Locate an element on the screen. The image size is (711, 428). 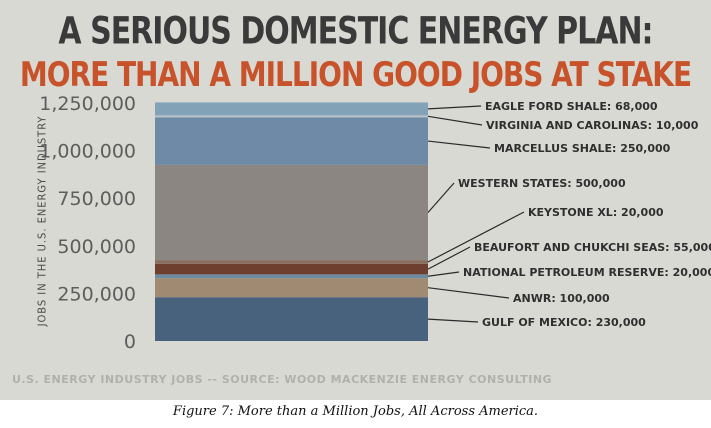
y-tick-label: 750,000 is located at coordinates (96, 199).